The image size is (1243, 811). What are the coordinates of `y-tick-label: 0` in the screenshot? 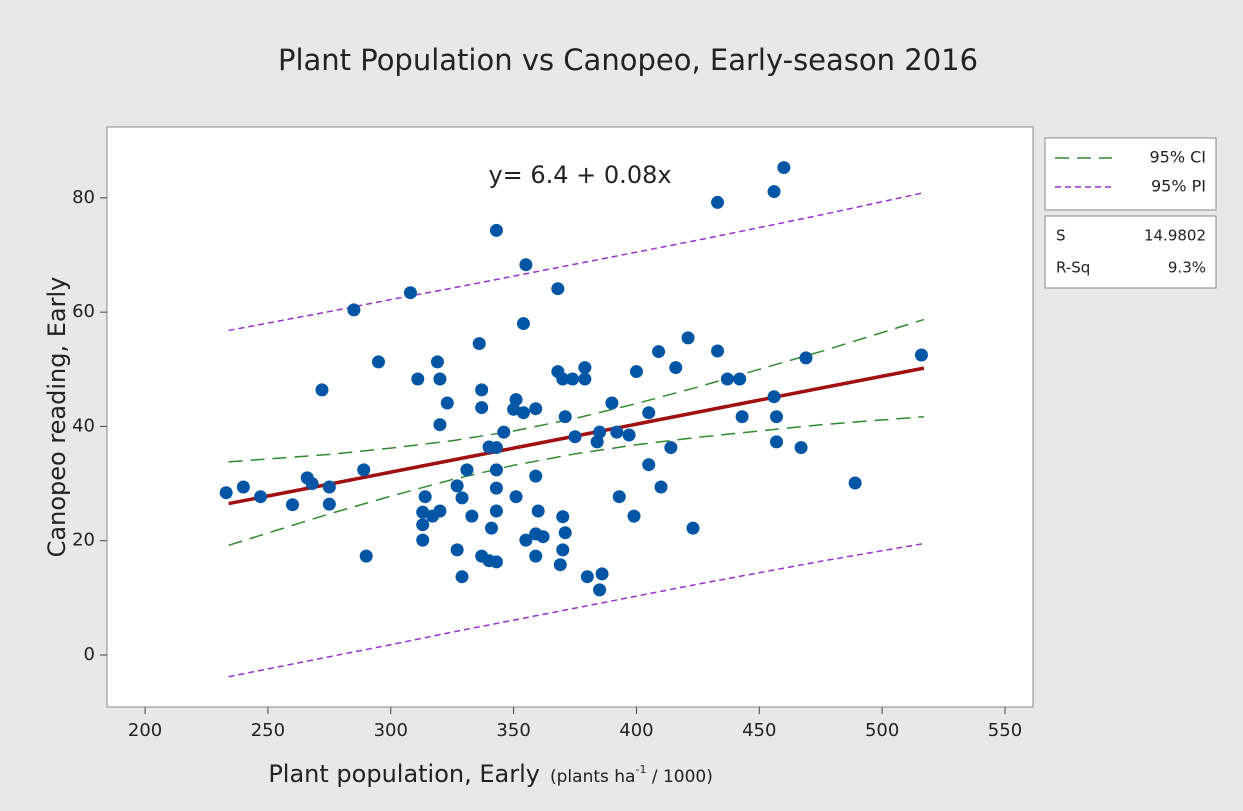 It's located at (89, 654).